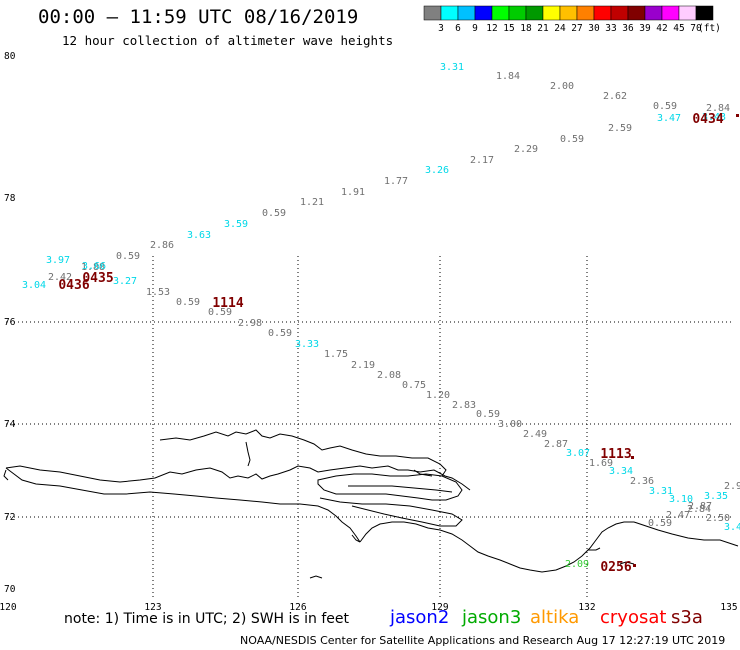 Image resolution: width=740 pixels, height=650 pixels. What do you see at coordinates (642, 481) in the screenshot?
I see `swh-value: 2.36` at bounding box center [642, 481].